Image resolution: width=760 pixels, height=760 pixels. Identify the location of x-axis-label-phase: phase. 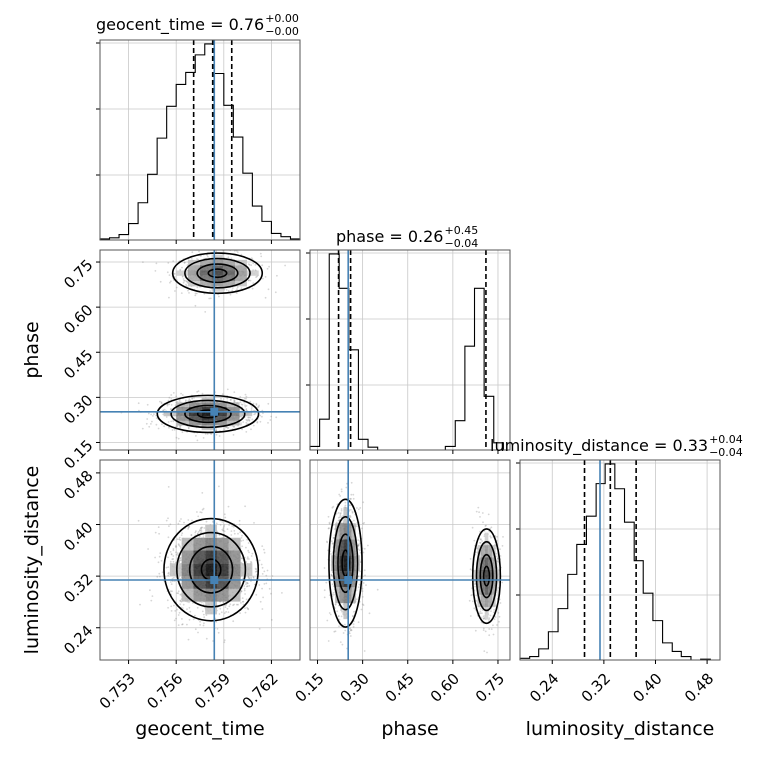
(409, 729).